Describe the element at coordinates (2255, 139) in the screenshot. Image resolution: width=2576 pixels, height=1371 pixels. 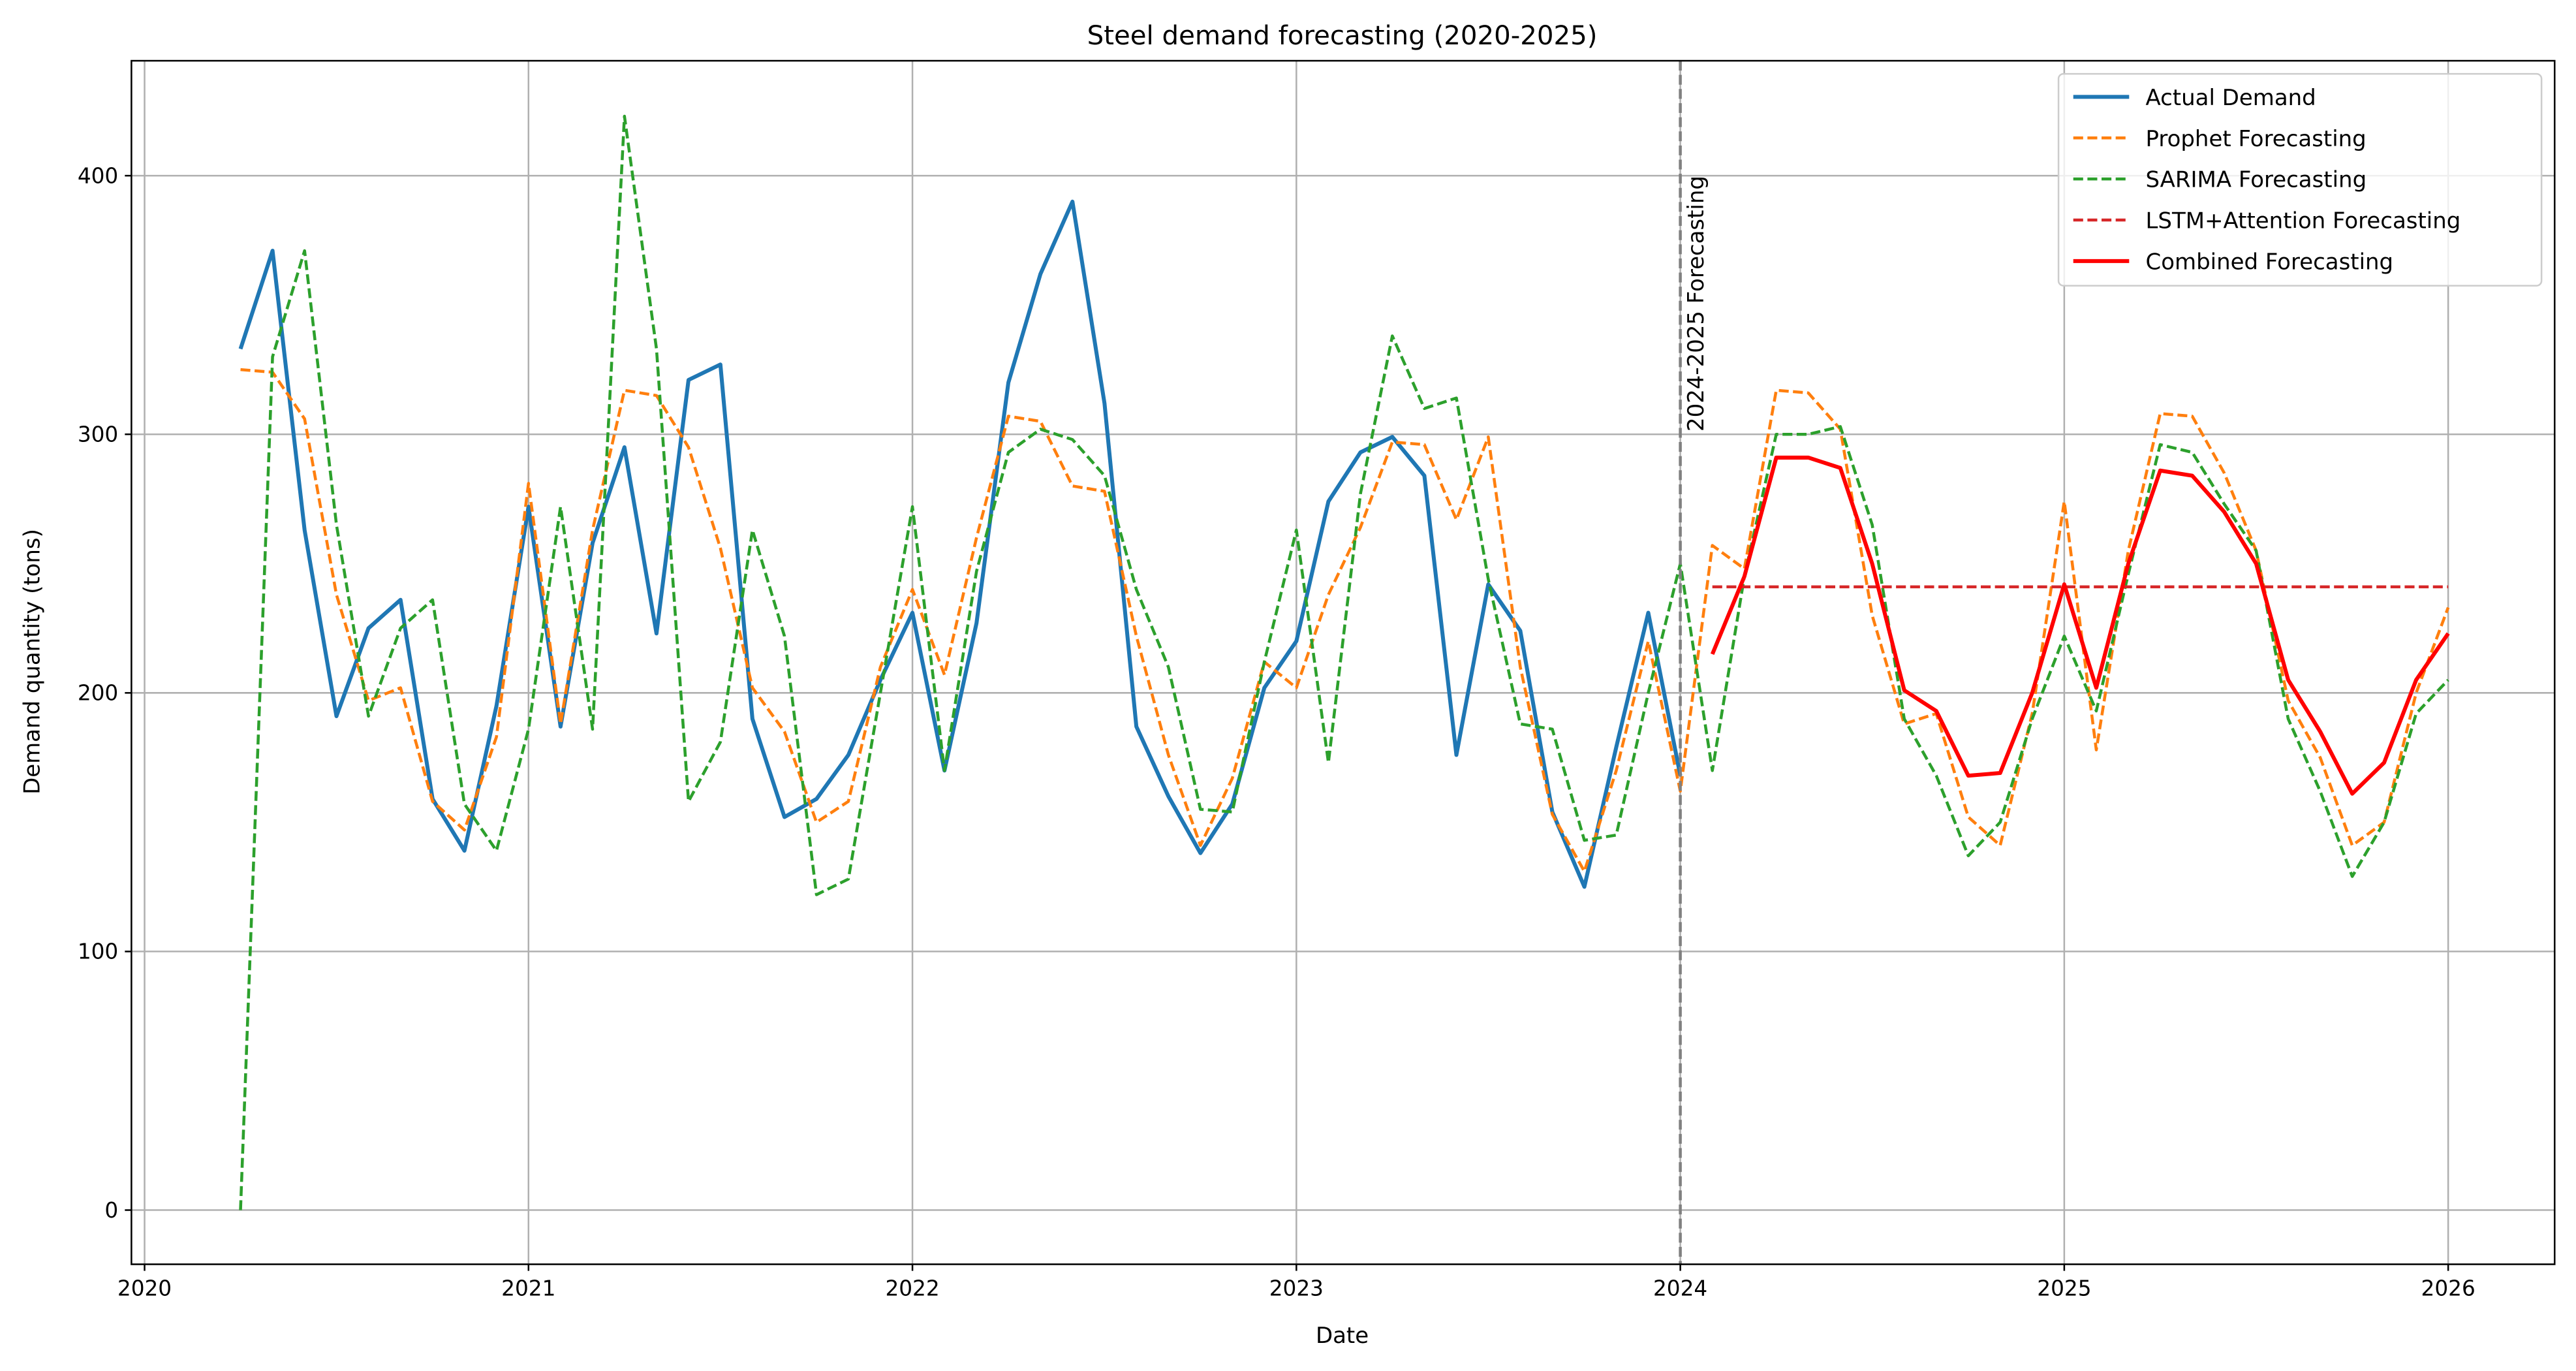
I see `legend-label: Prophet Forecasting` at that location.